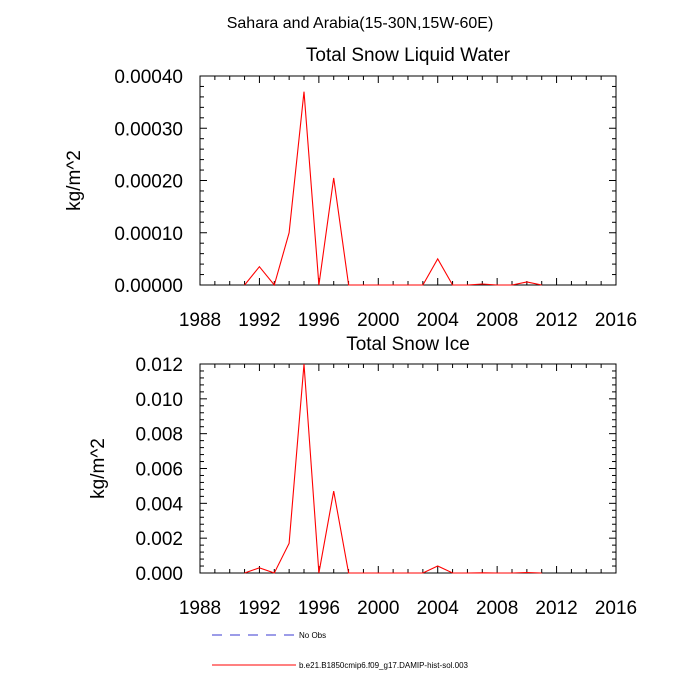 This screenshot has height=700, width=700. What do you see at coordinates (159, 539) in the screenshot?
I see `y-tick-label: 0.002` at bounding box center [159, 539].